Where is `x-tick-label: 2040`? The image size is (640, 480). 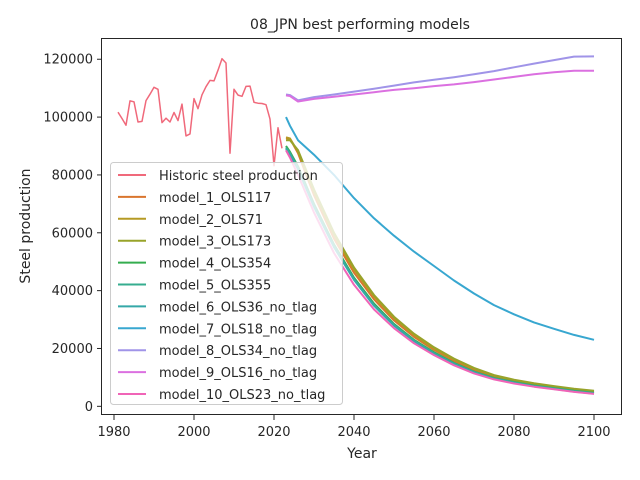 x-tick-label: 2040 is located at coordinates (353, 432).